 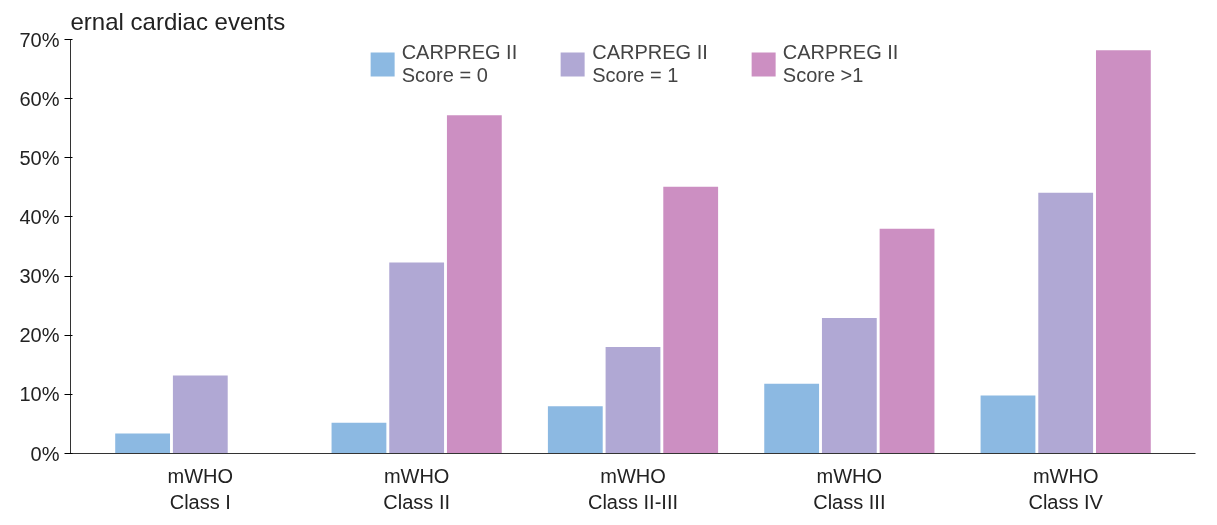 I want to click on y-tick-label: 60%, so click(x=39, y=98).